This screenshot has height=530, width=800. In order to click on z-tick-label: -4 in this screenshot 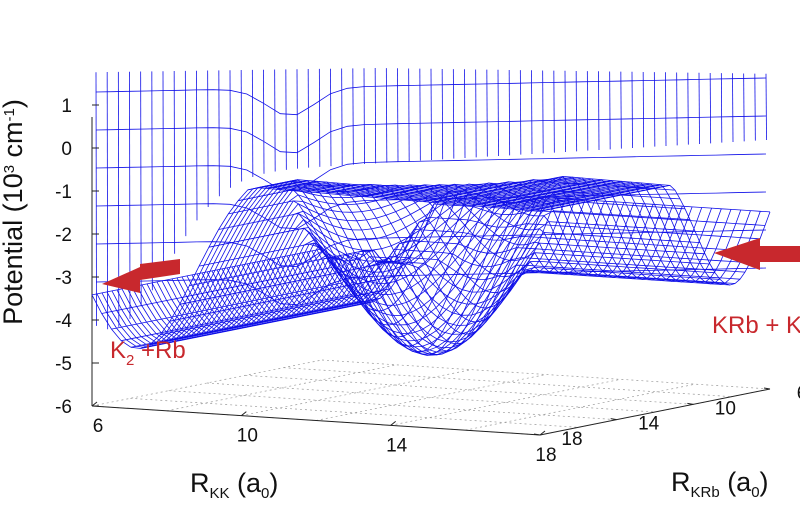, I will do `click(63, 321)`.